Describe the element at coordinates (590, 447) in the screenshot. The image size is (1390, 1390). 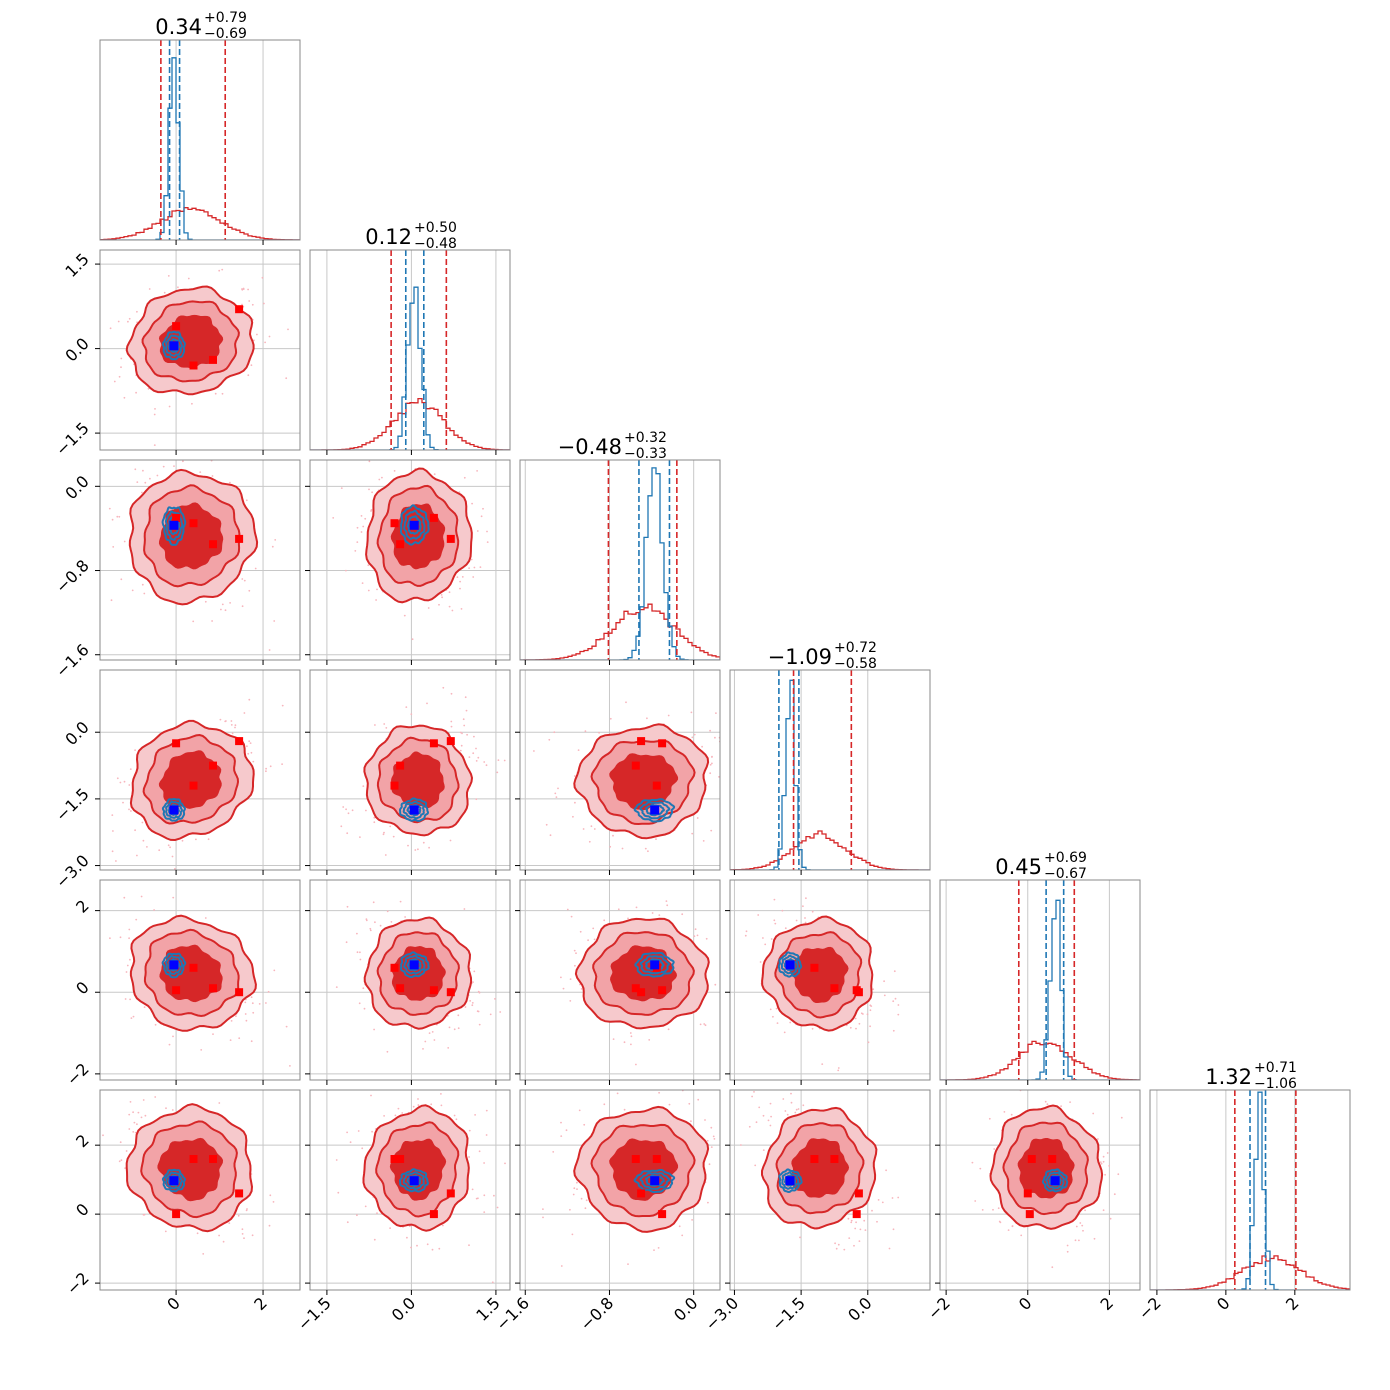
I see `title-value: −0.48` at that location.